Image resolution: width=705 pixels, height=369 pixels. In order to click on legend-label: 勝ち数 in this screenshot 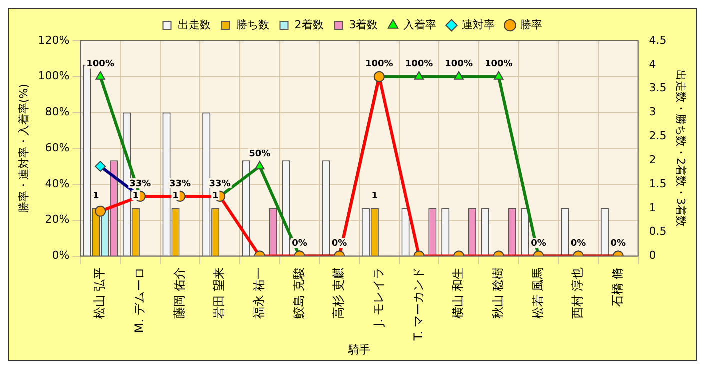, I will do `click(253, 25)`.